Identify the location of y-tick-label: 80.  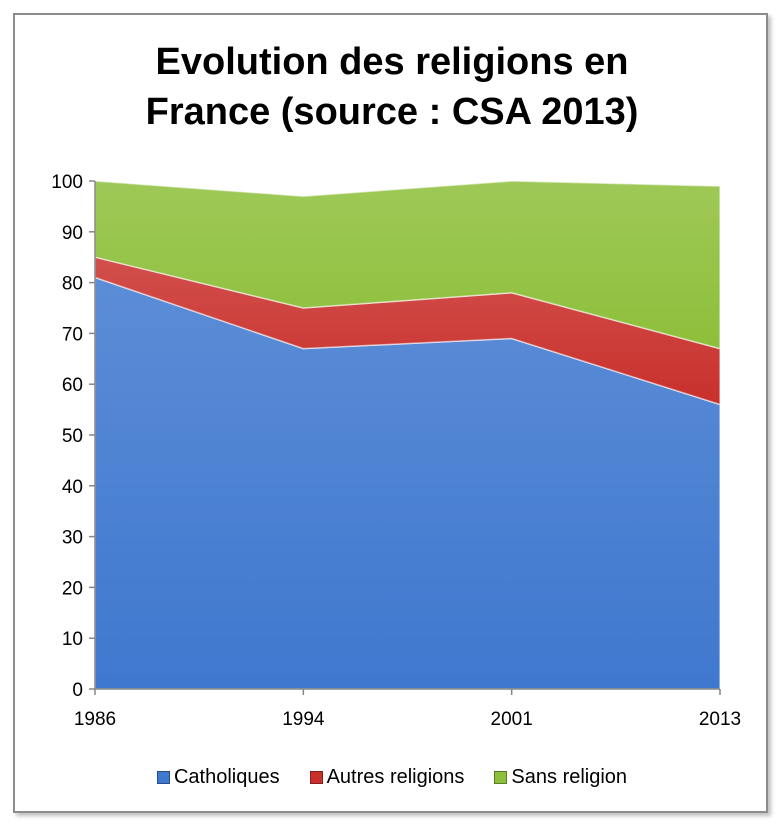
(72, 284).